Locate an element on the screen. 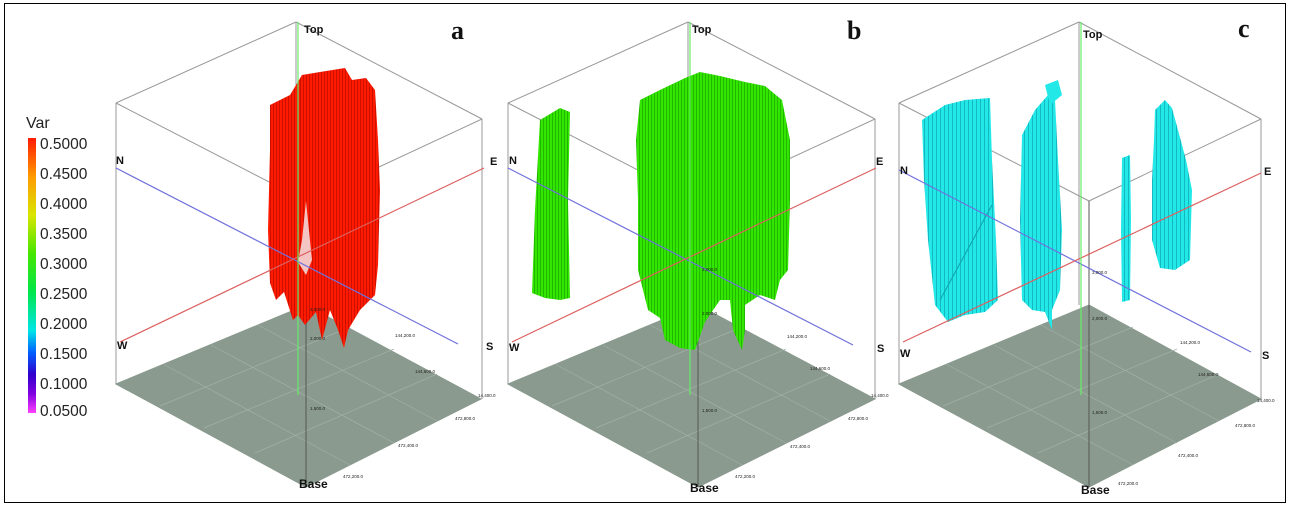  colorbar-tick: 0.1500 is located at coordinates (64, 354).